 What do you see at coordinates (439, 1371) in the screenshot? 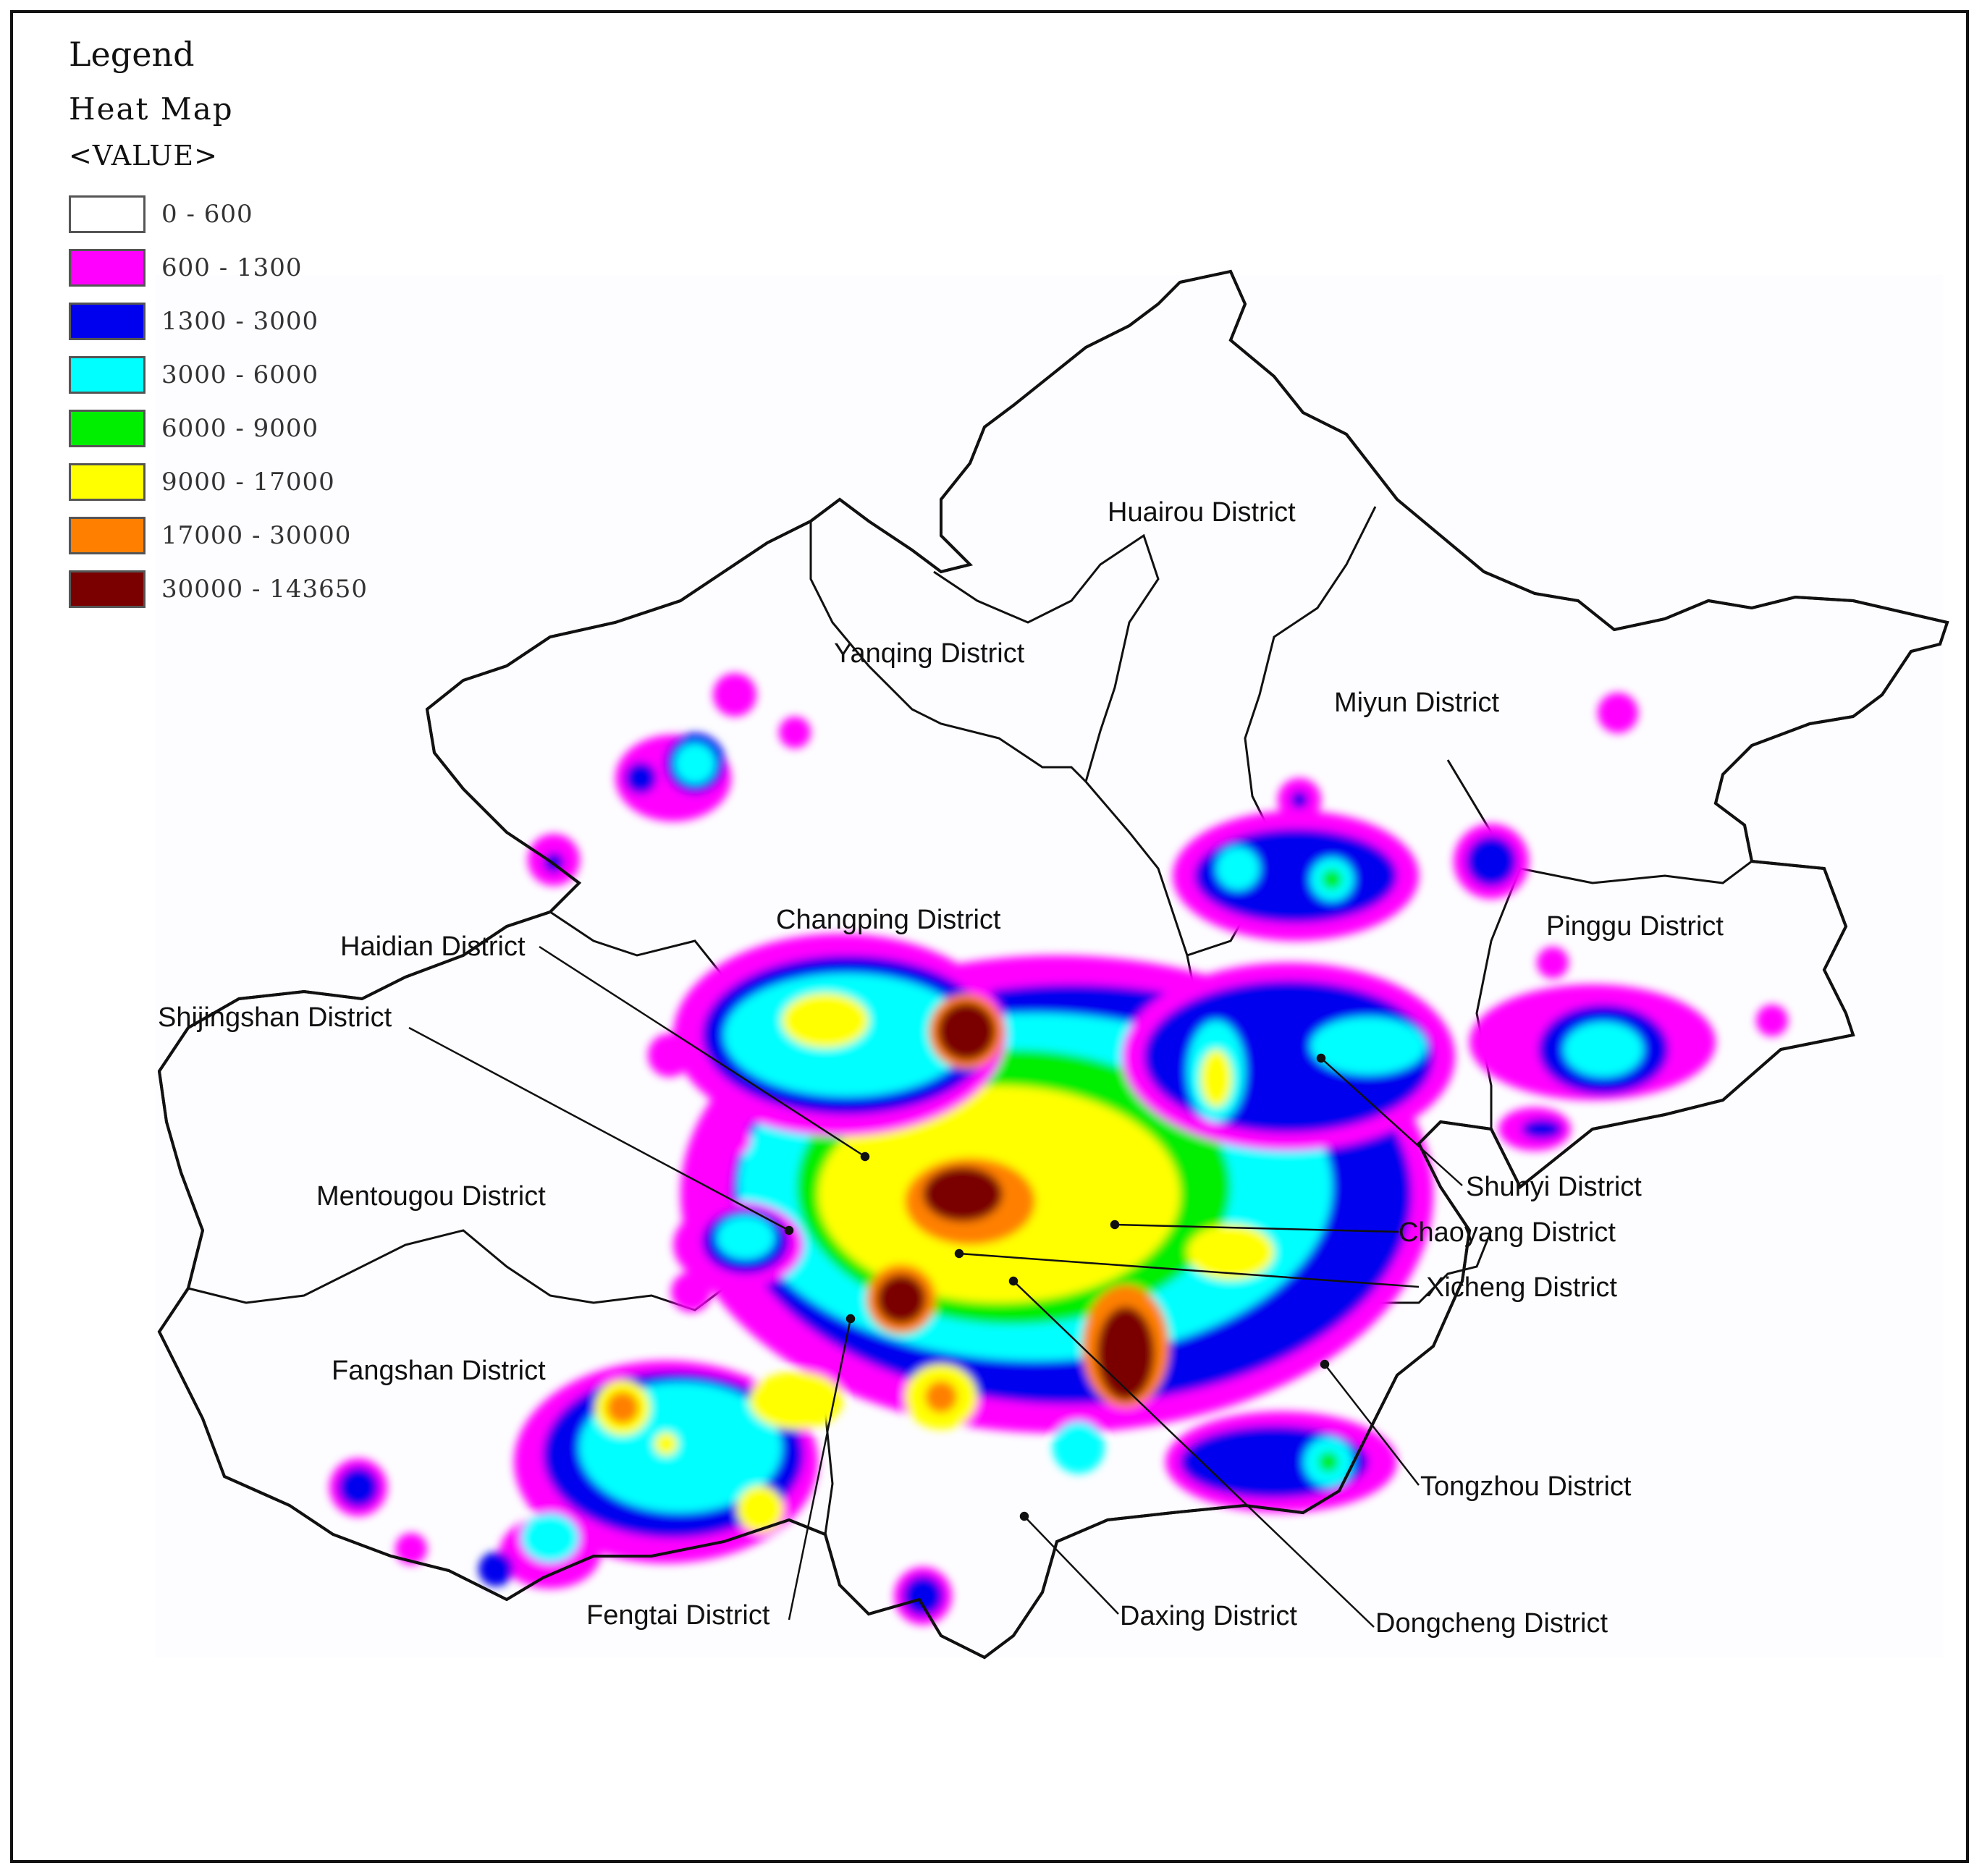
I see `label-fangshan: Fangshan District` at bounding box center [439, 1371].